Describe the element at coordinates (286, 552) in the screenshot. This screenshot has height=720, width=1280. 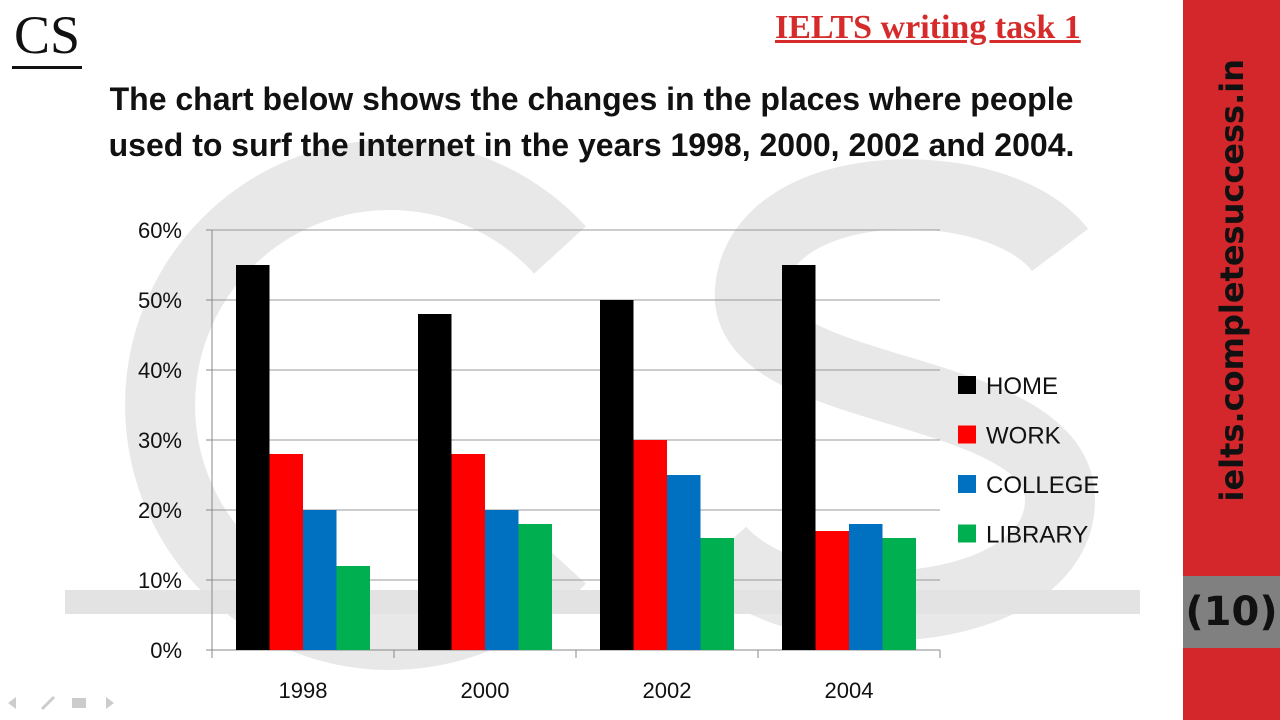
I see `bar-work-1998` at that location.